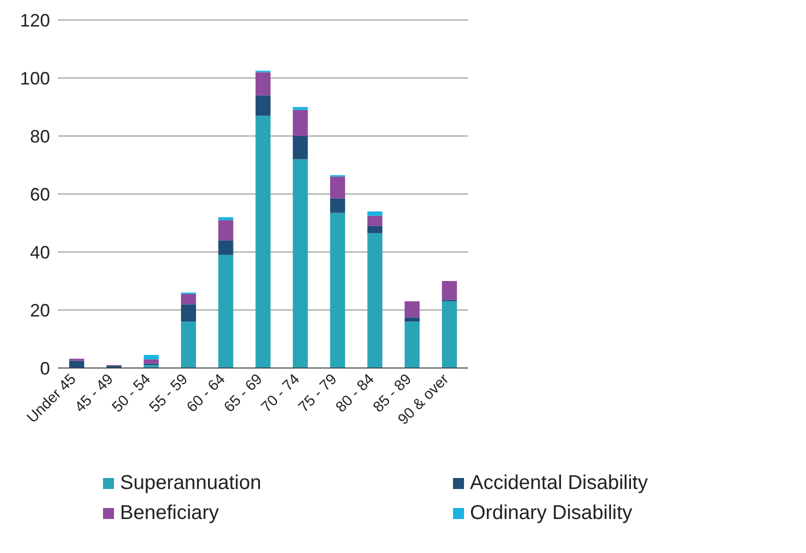 Image resolution: width=806 pixels, height=553 pixels. What do you see at coordinates (559, 483) in the screenshot?
I see `legend-label: Accidental Disability` at bounding box center [559, 483].